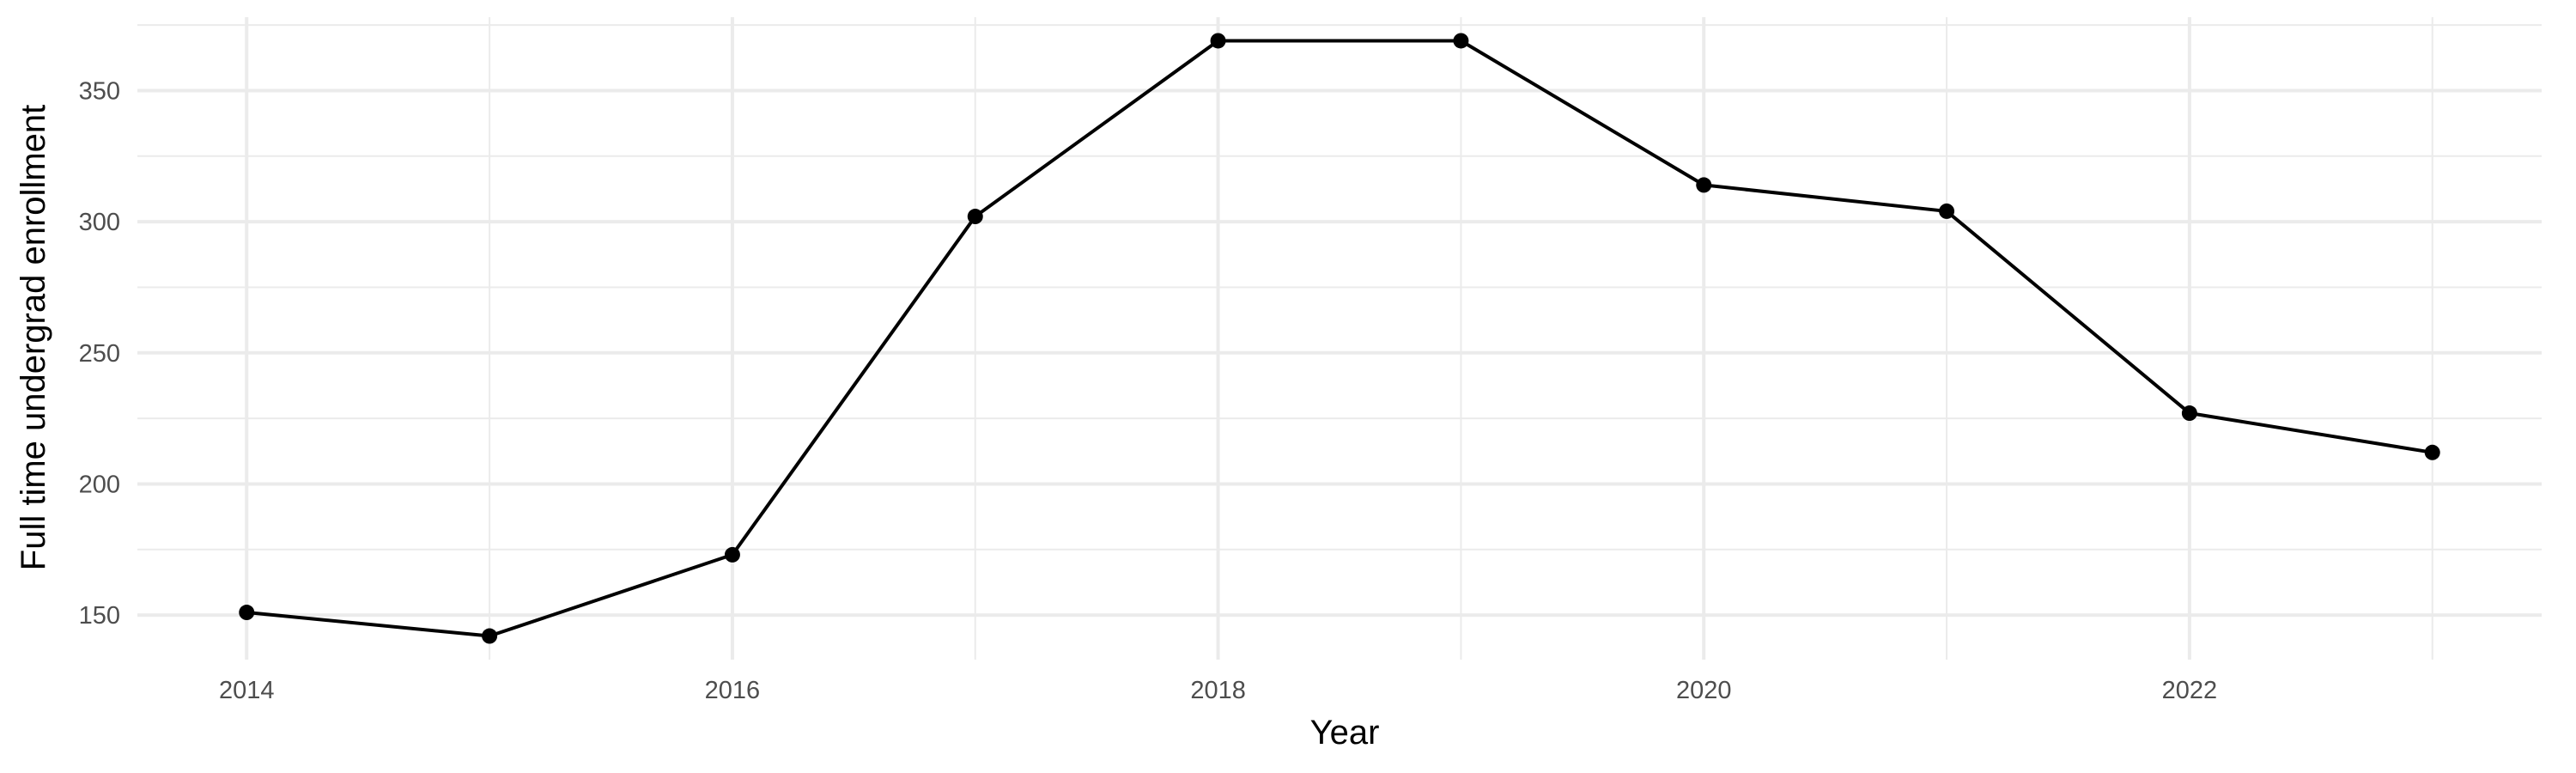 Image resolution: width=2576 pixels, height=773 pixels. Describe the element at coordinates (1345, 733) in the screenshot. I see `x-axis-title: Year` at that location.